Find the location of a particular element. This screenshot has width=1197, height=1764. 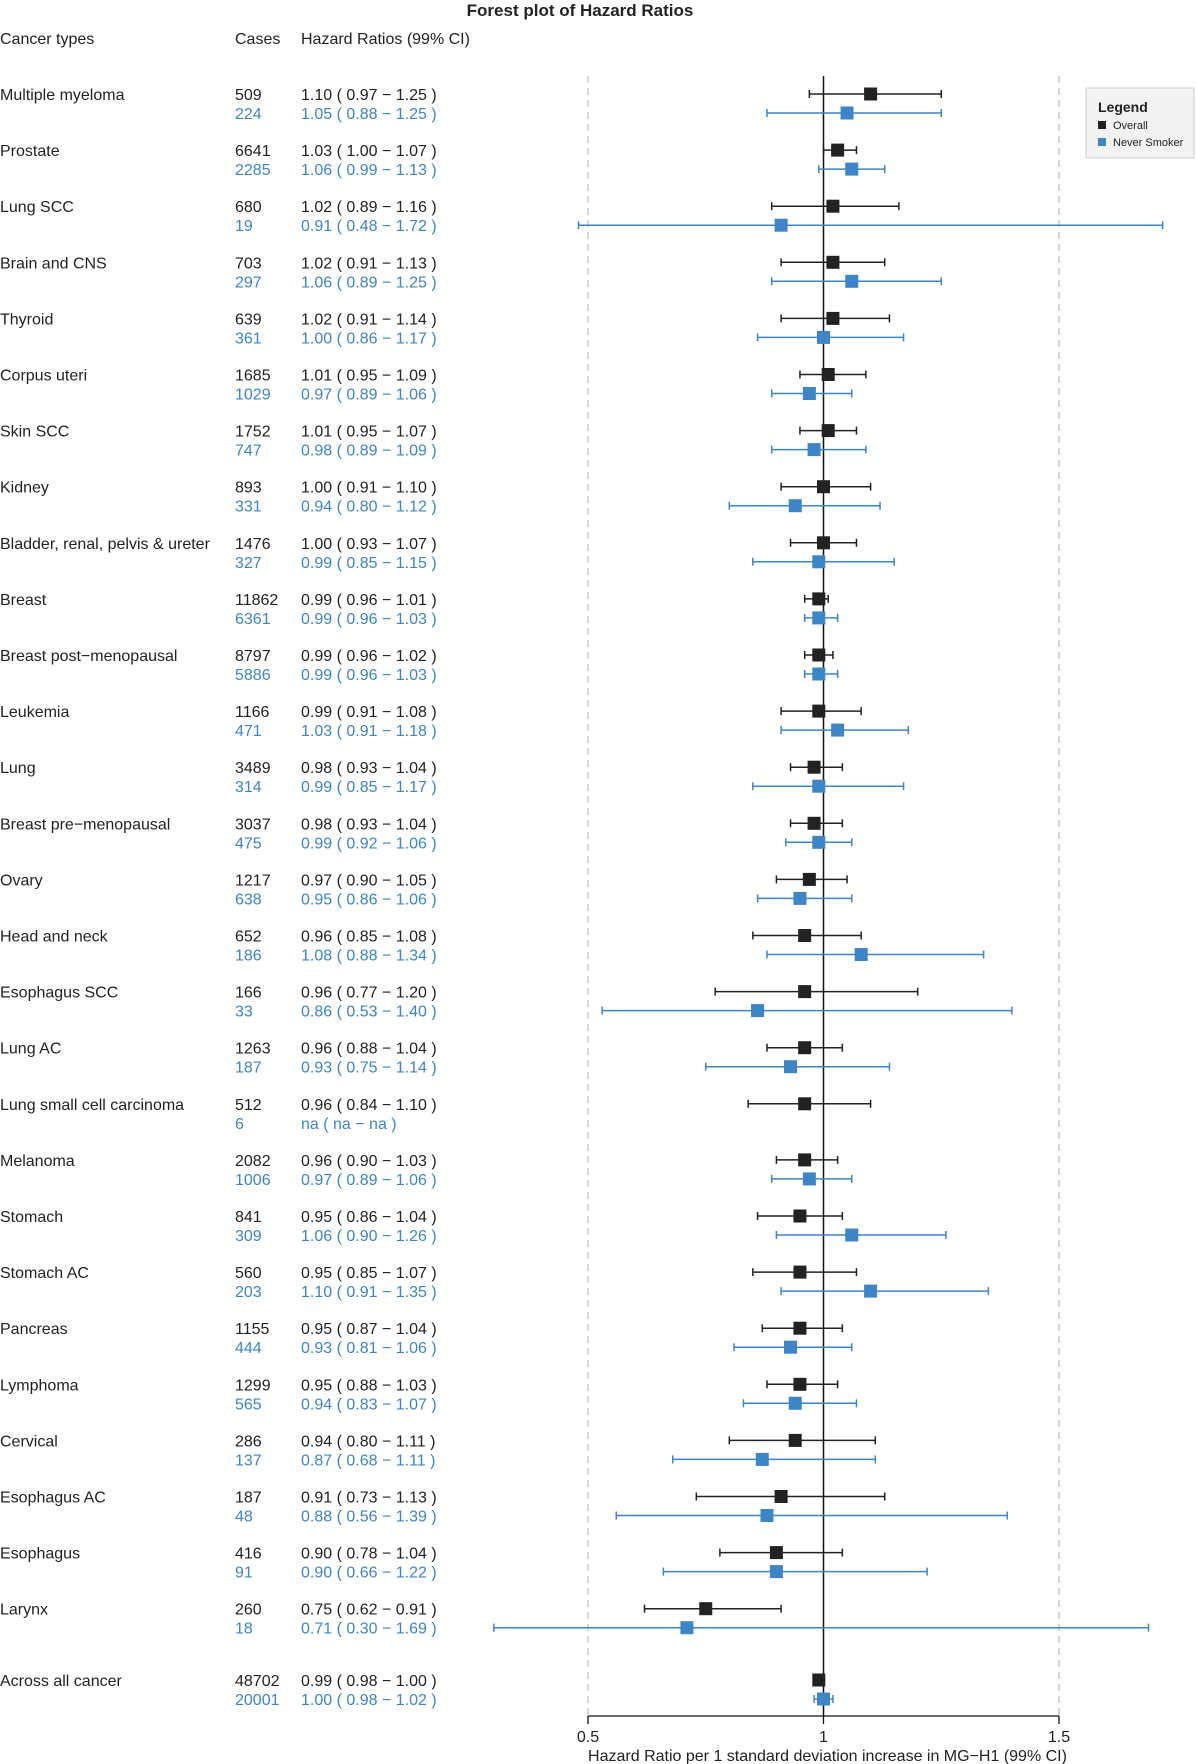

hazard-ratio-text-overall: 1.01 ( 0.95 − 1.09 ) is located at coordinates (369, 376).